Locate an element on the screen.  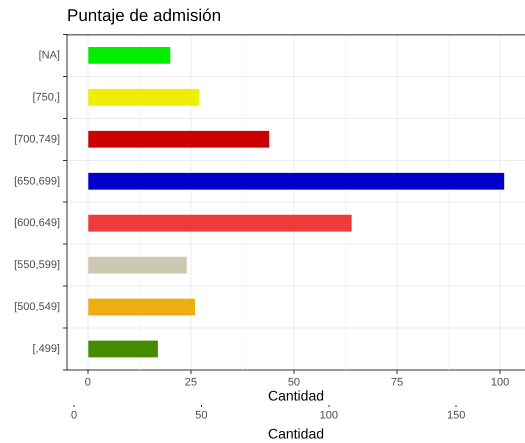
x2-tick-label: 0 is located at coordinates (74, 416).